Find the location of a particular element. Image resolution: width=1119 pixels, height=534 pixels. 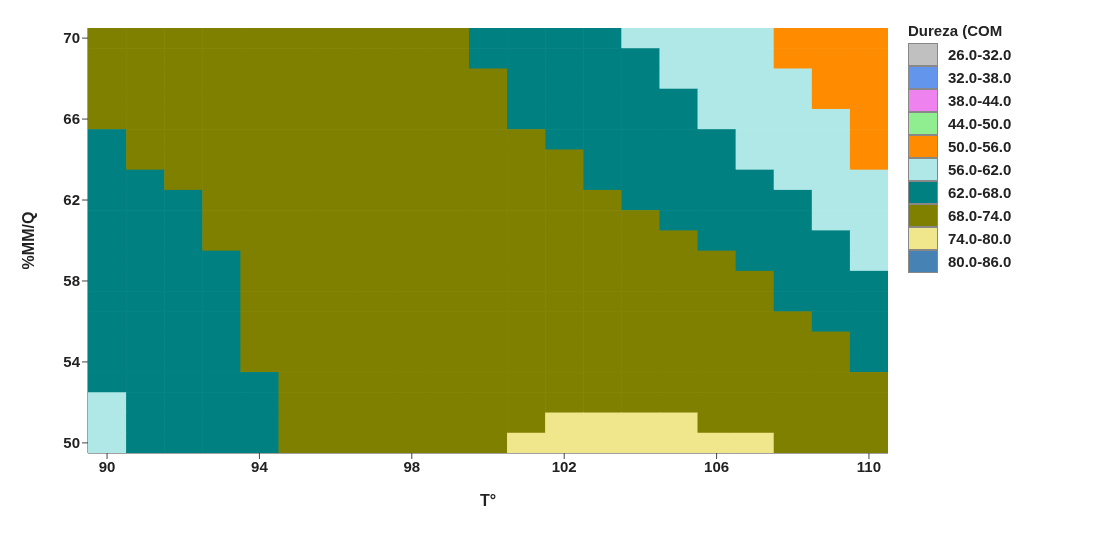

x-tick-label: 106 is located at coordinates (717, 466).